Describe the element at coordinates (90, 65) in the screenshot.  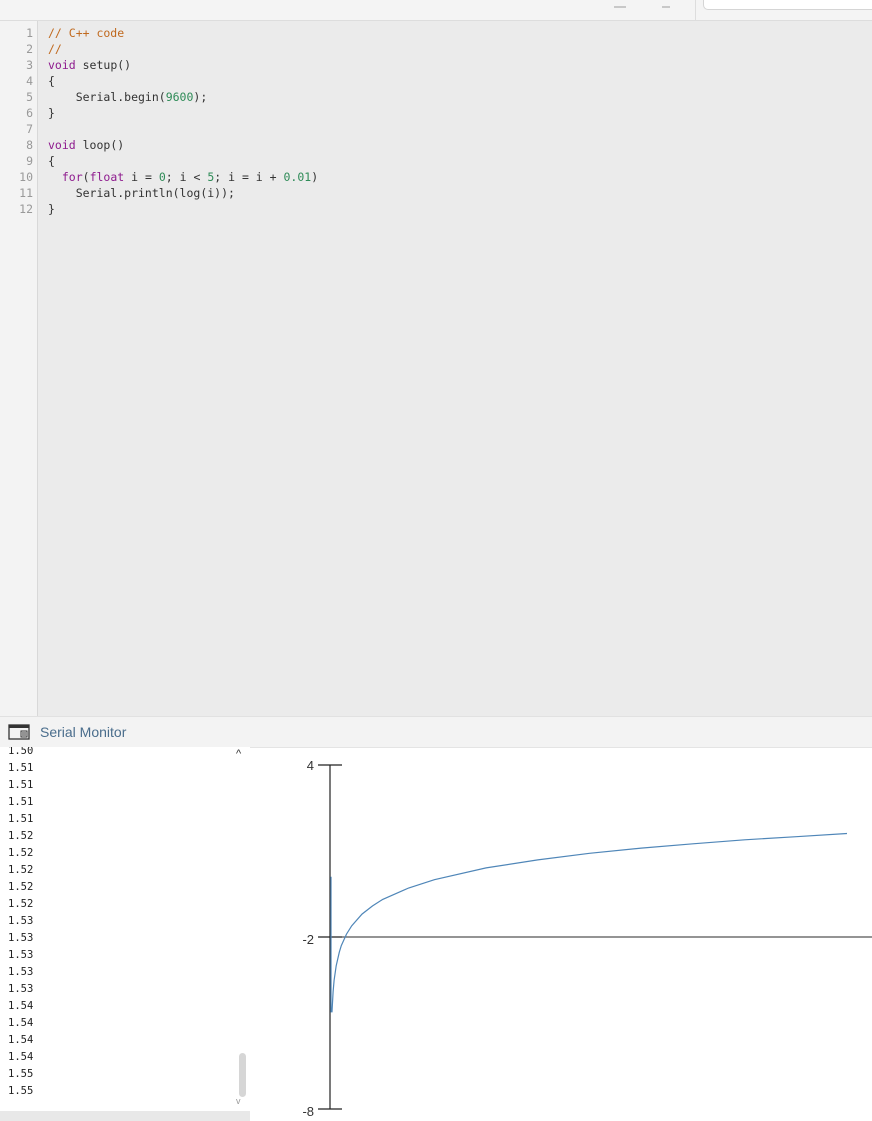
I see `code-line: void setup()` at that location.